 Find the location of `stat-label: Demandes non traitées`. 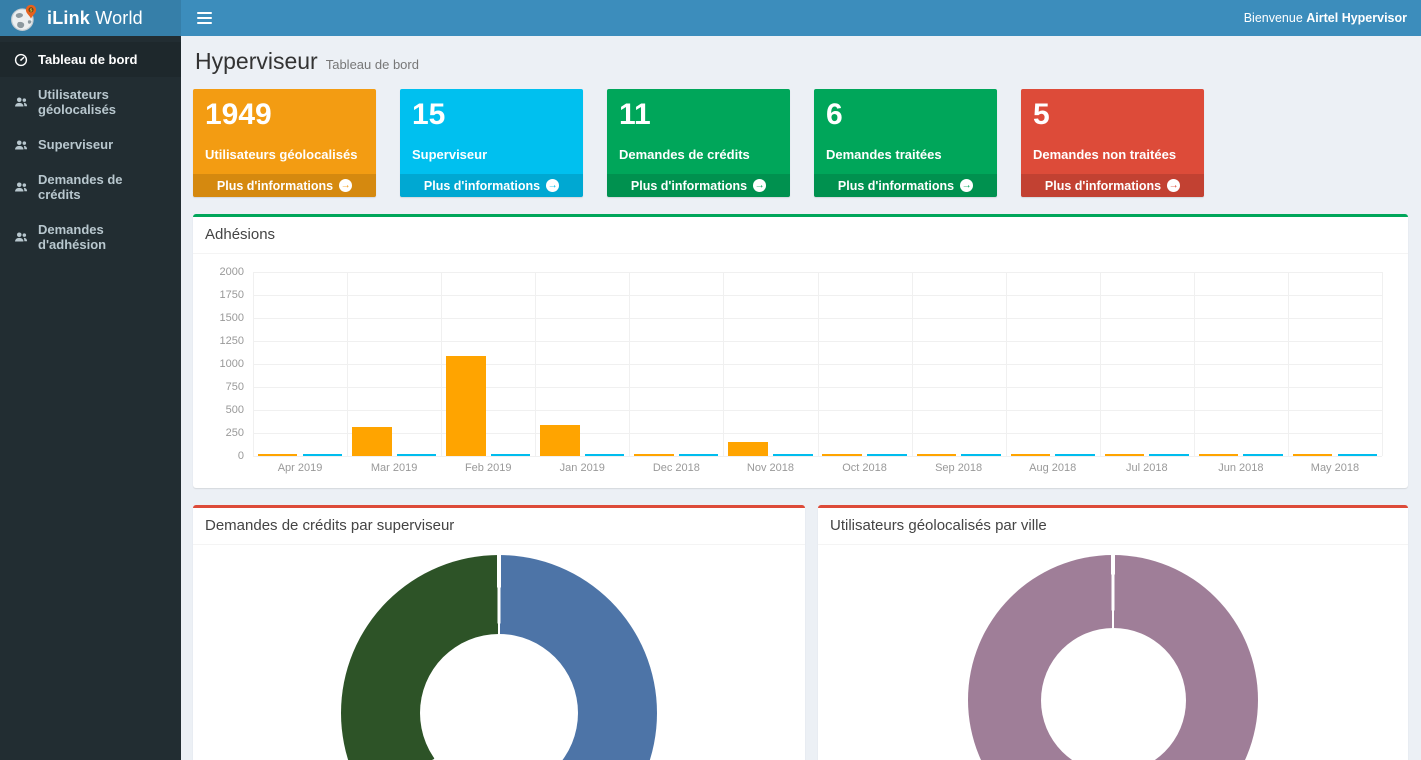

stat-label: Demandes non traitées is located at coordinates (1105, 154).